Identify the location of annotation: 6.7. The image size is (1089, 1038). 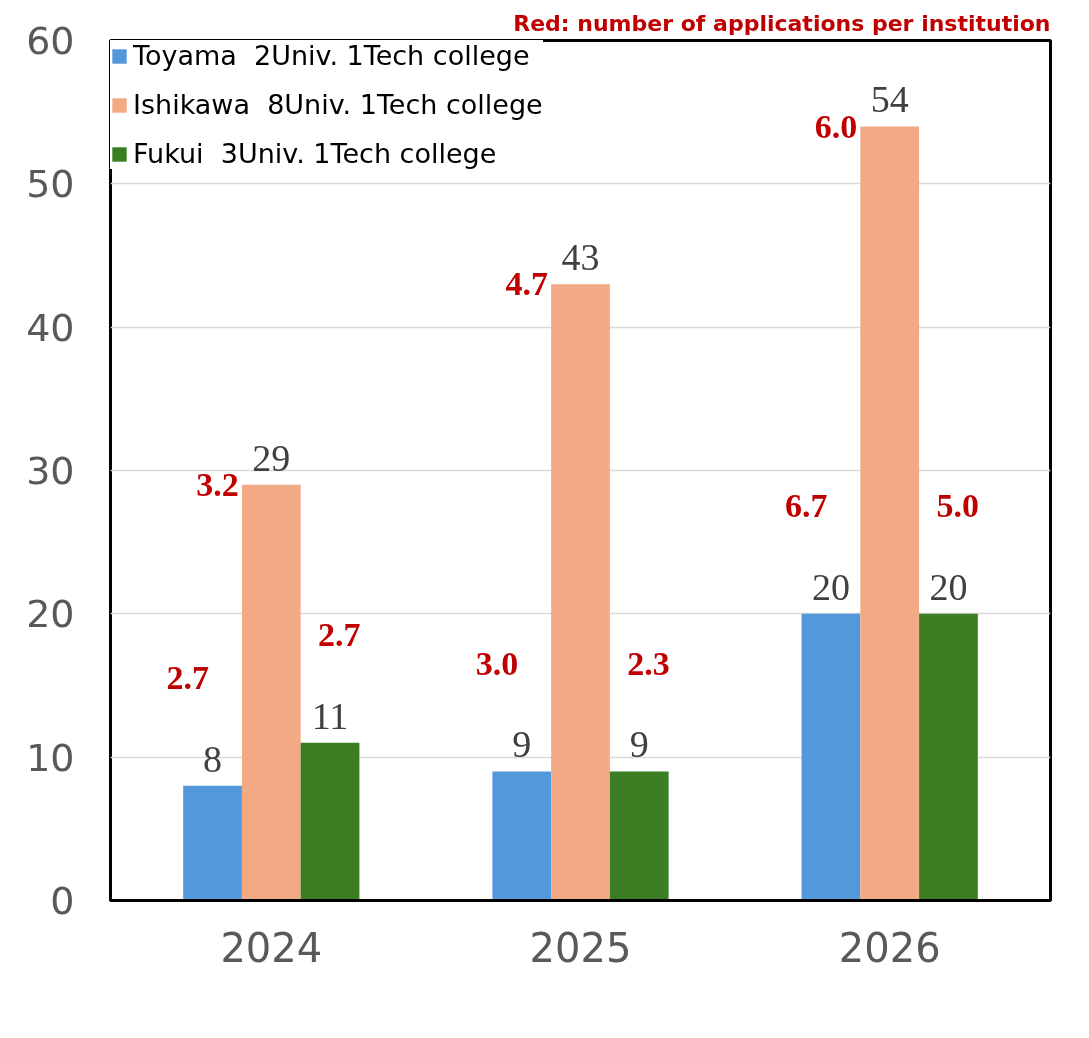
(806, 506).